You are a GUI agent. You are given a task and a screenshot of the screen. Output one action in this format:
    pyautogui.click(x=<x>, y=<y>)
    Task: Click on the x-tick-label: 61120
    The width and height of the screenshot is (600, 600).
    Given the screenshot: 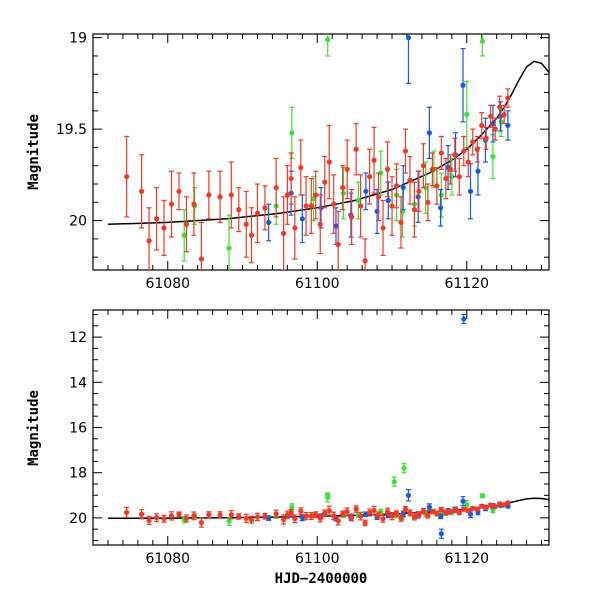 What is the action you would take?
    pyautogui.click(x=466, y=559)
    